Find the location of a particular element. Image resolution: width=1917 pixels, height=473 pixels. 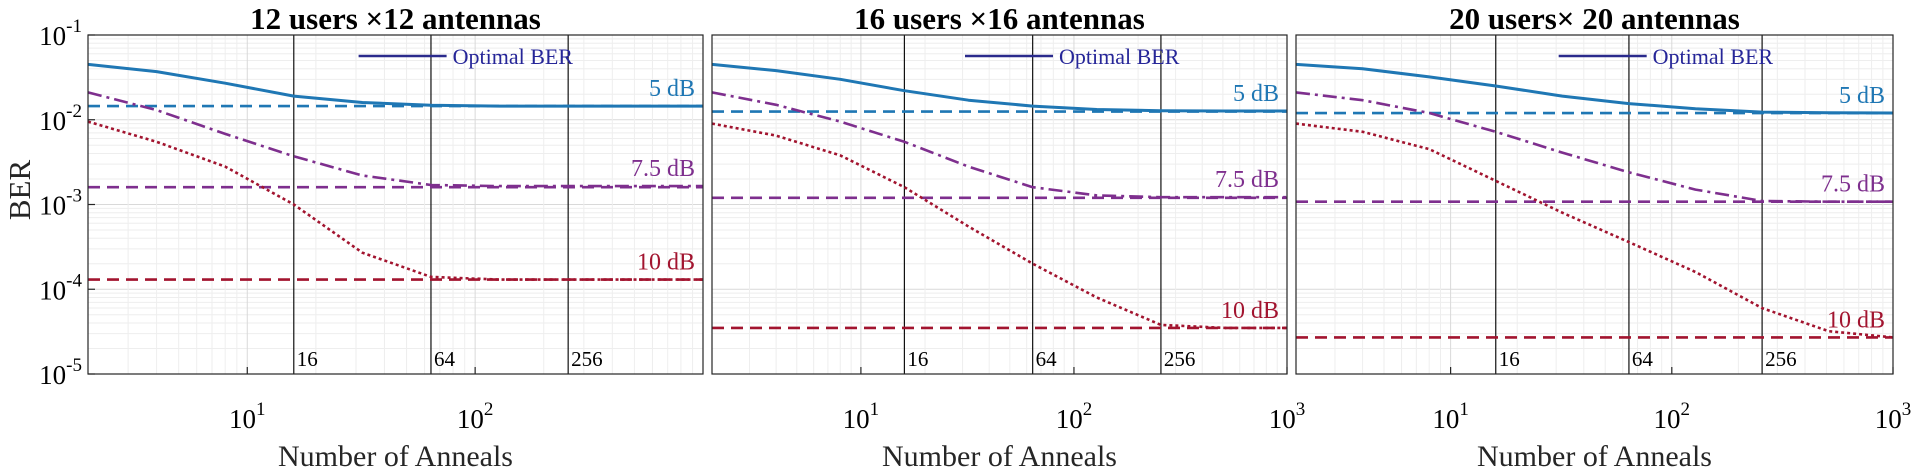

y-tick-label: 10⁻⁵ is located at coordinates (60, 372).